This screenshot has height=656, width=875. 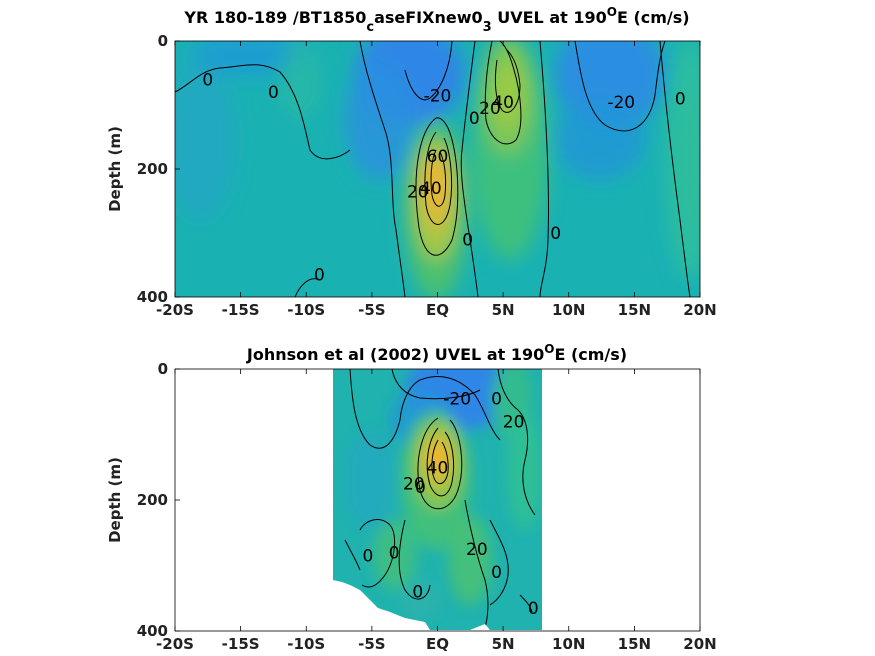 I want to click on top-contour-label: 60, so click(x=438, y=157).